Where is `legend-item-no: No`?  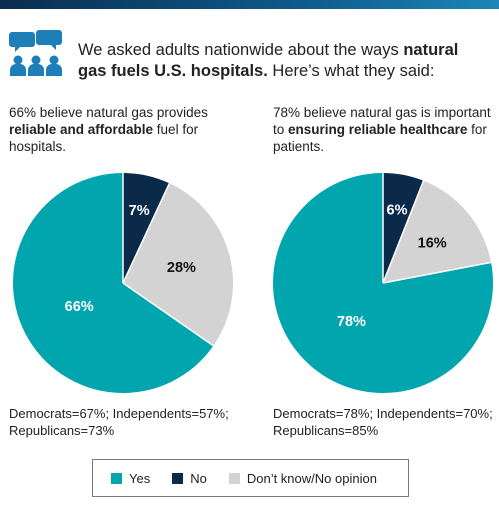 legend-item-no: No is located at coordinates (189, 478).